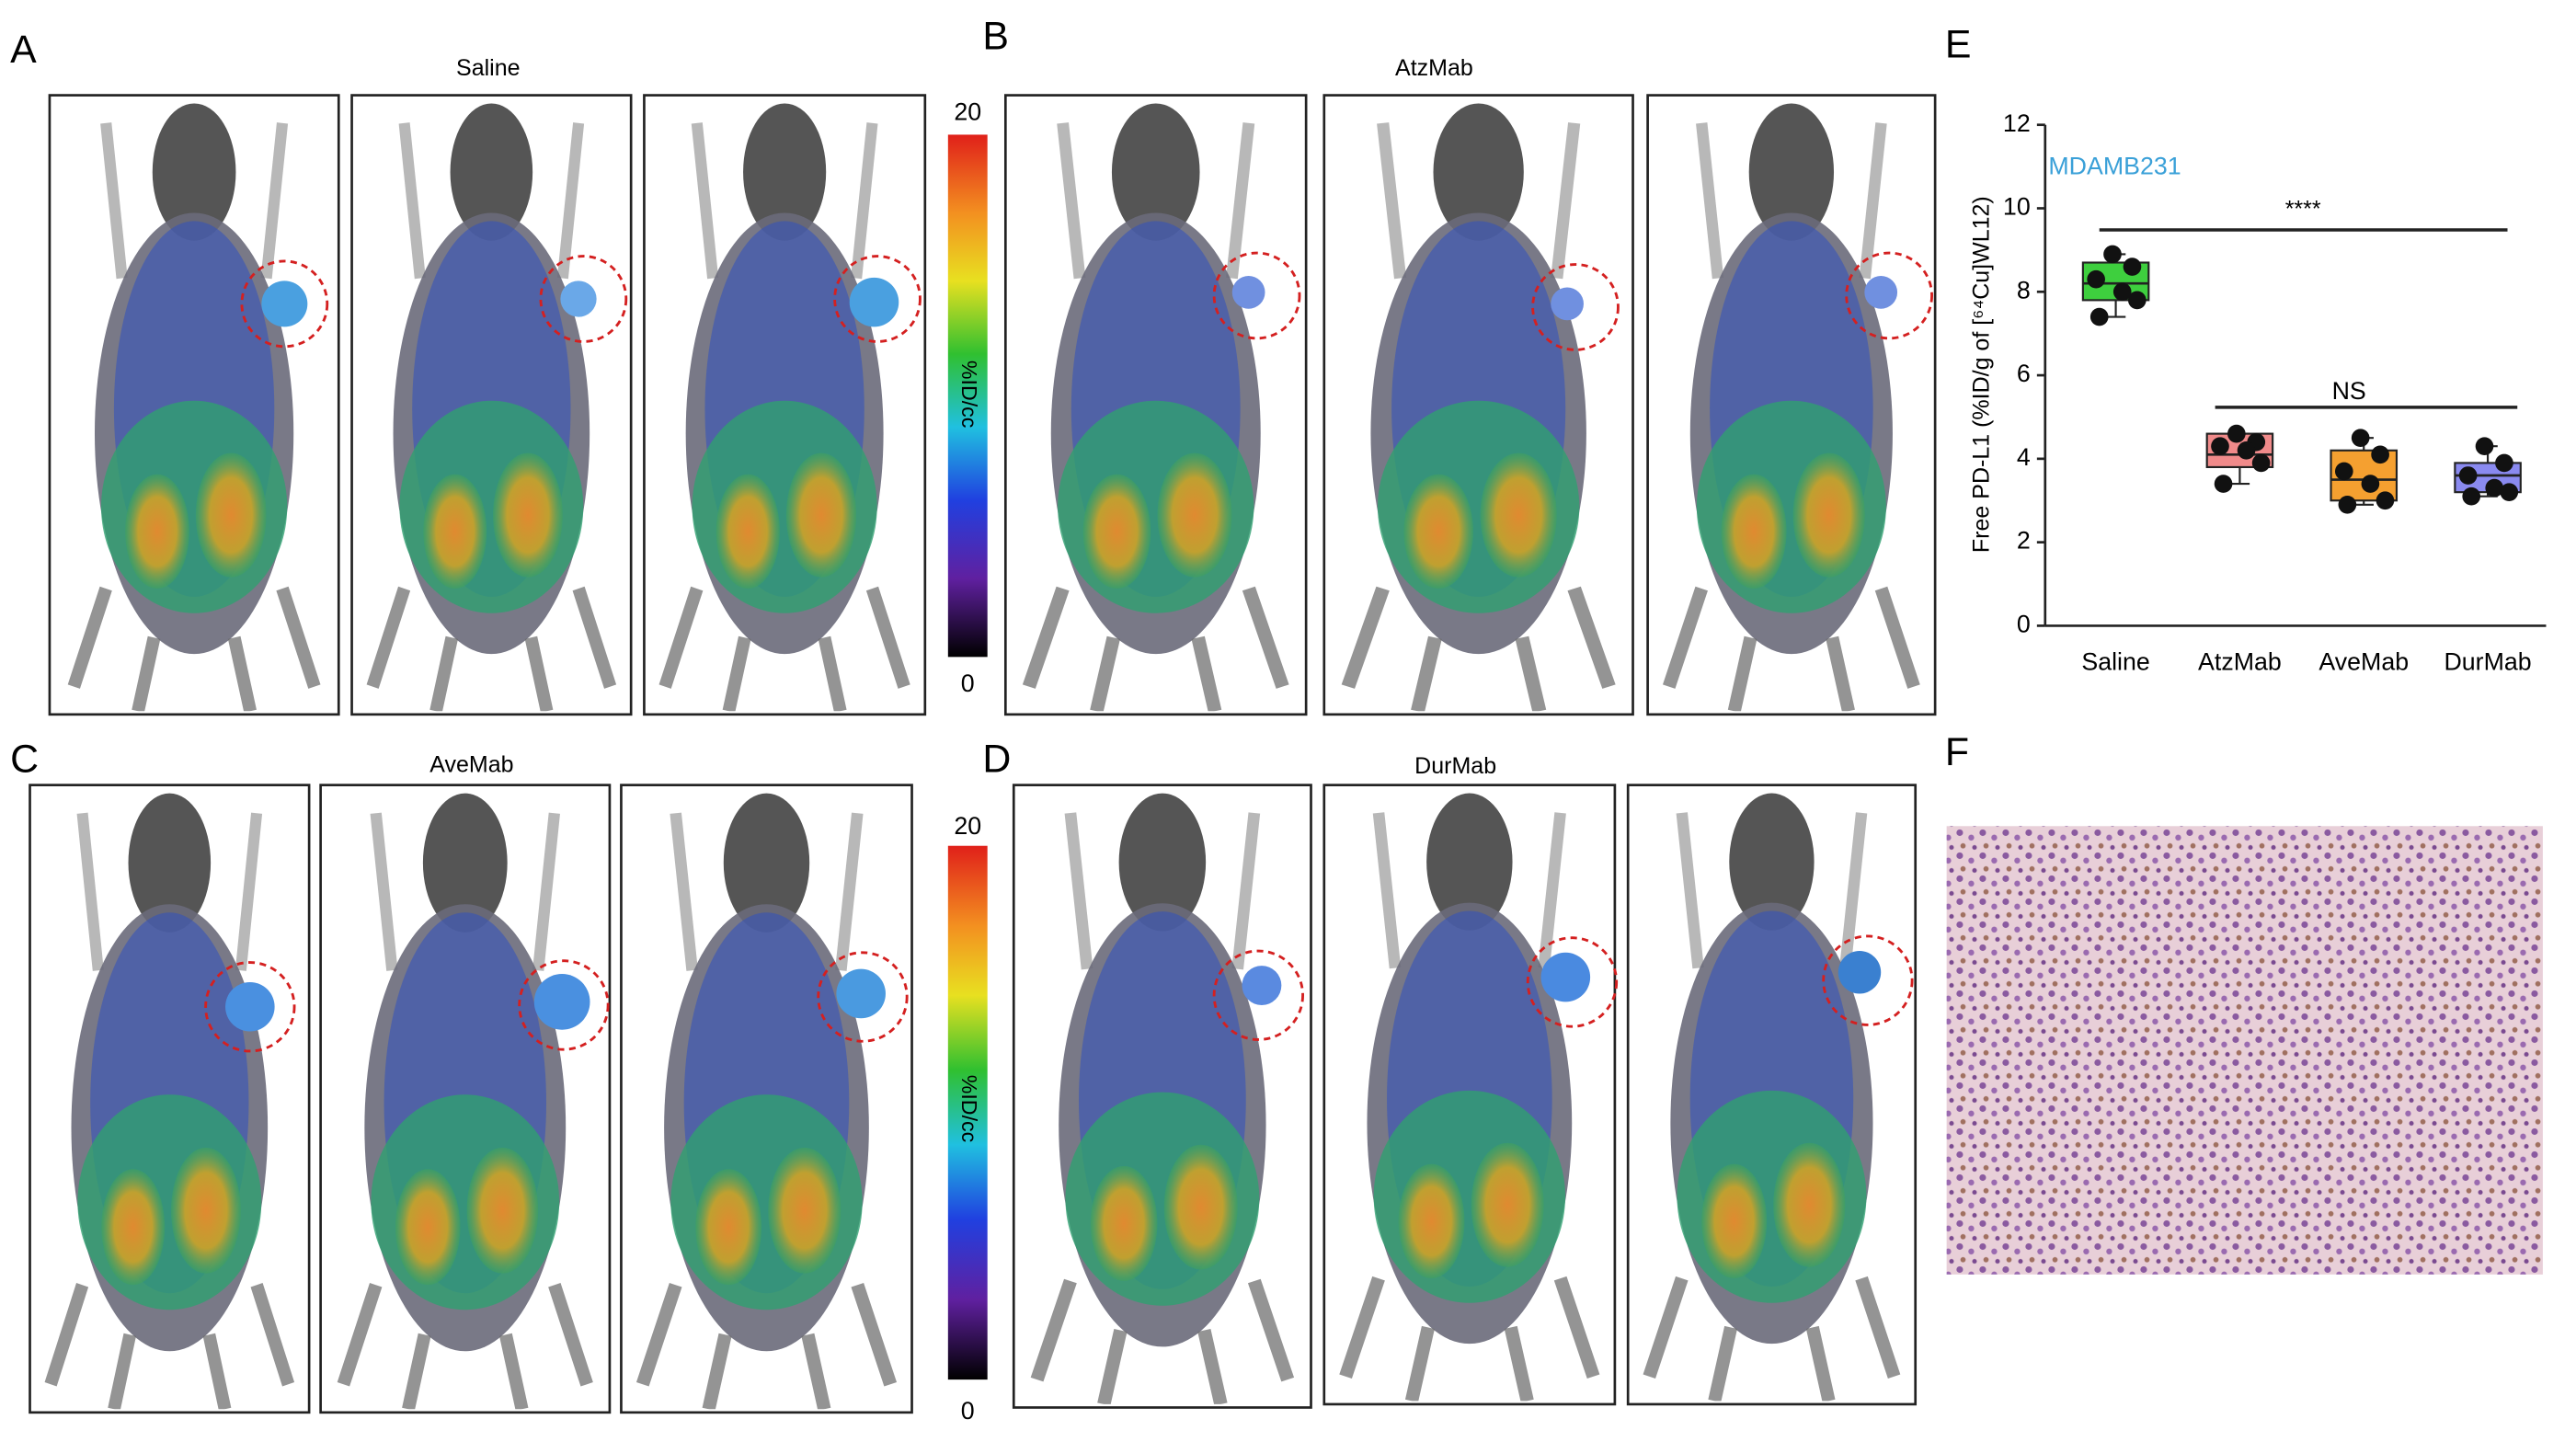 The image size is (2576, 1442). Describe the element at coordinates (2024, 623) in the screenshot. I see `y-tick-label: 0` at that location.